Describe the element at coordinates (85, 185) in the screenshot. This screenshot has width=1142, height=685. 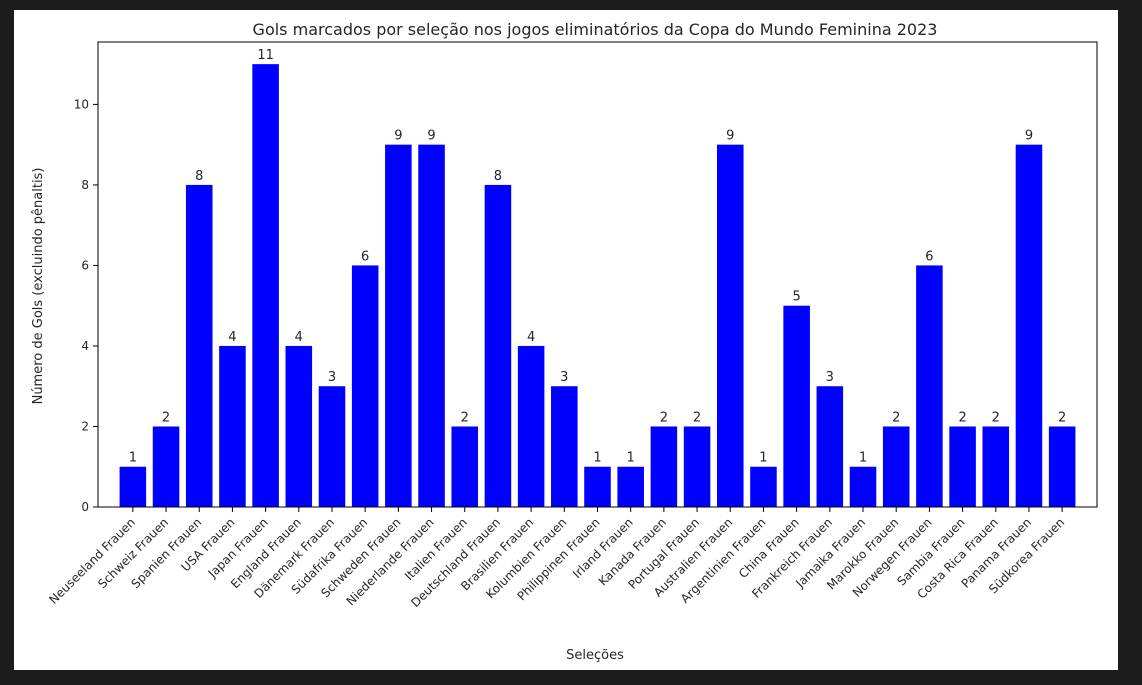
I see `y-tick-label: 8` at that location.